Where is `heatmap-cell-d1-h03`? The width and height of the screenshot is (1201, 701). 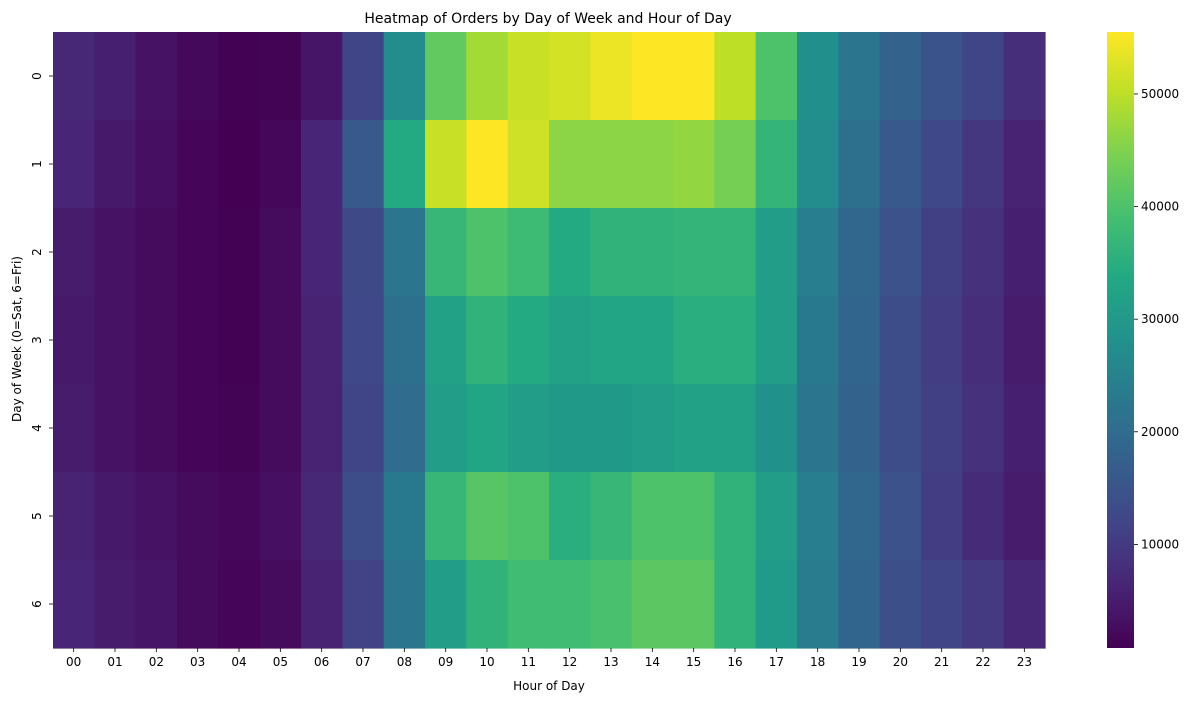 heatmap-cell-d1-h03 is located at coordinates (198, 164).